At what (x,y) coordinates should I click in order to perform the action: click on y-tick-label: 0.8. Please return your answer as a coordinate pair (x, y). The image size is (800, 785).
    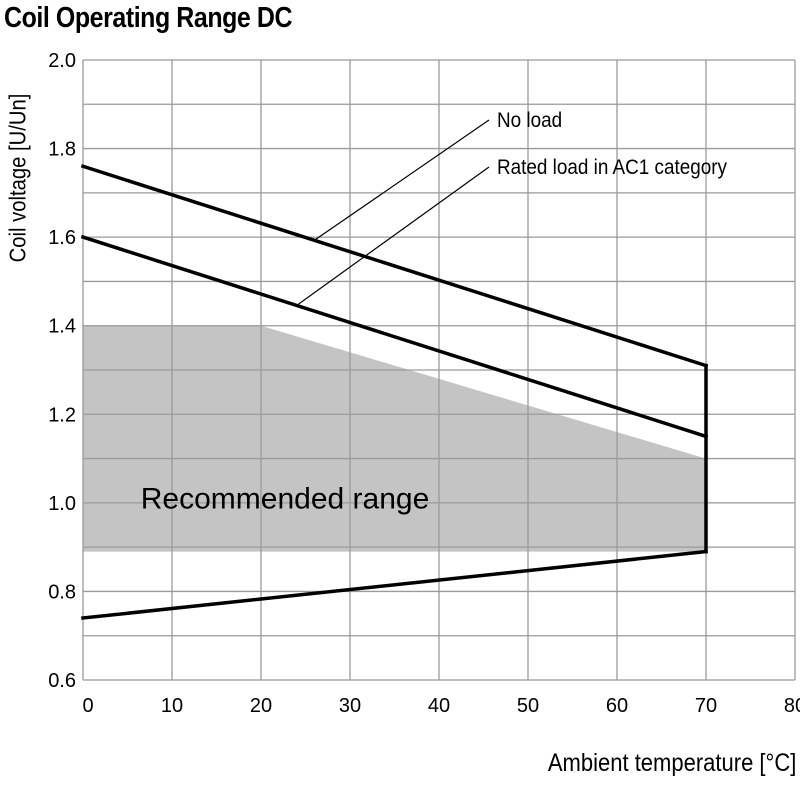
    Looking at the image, I should click on (62, 592).